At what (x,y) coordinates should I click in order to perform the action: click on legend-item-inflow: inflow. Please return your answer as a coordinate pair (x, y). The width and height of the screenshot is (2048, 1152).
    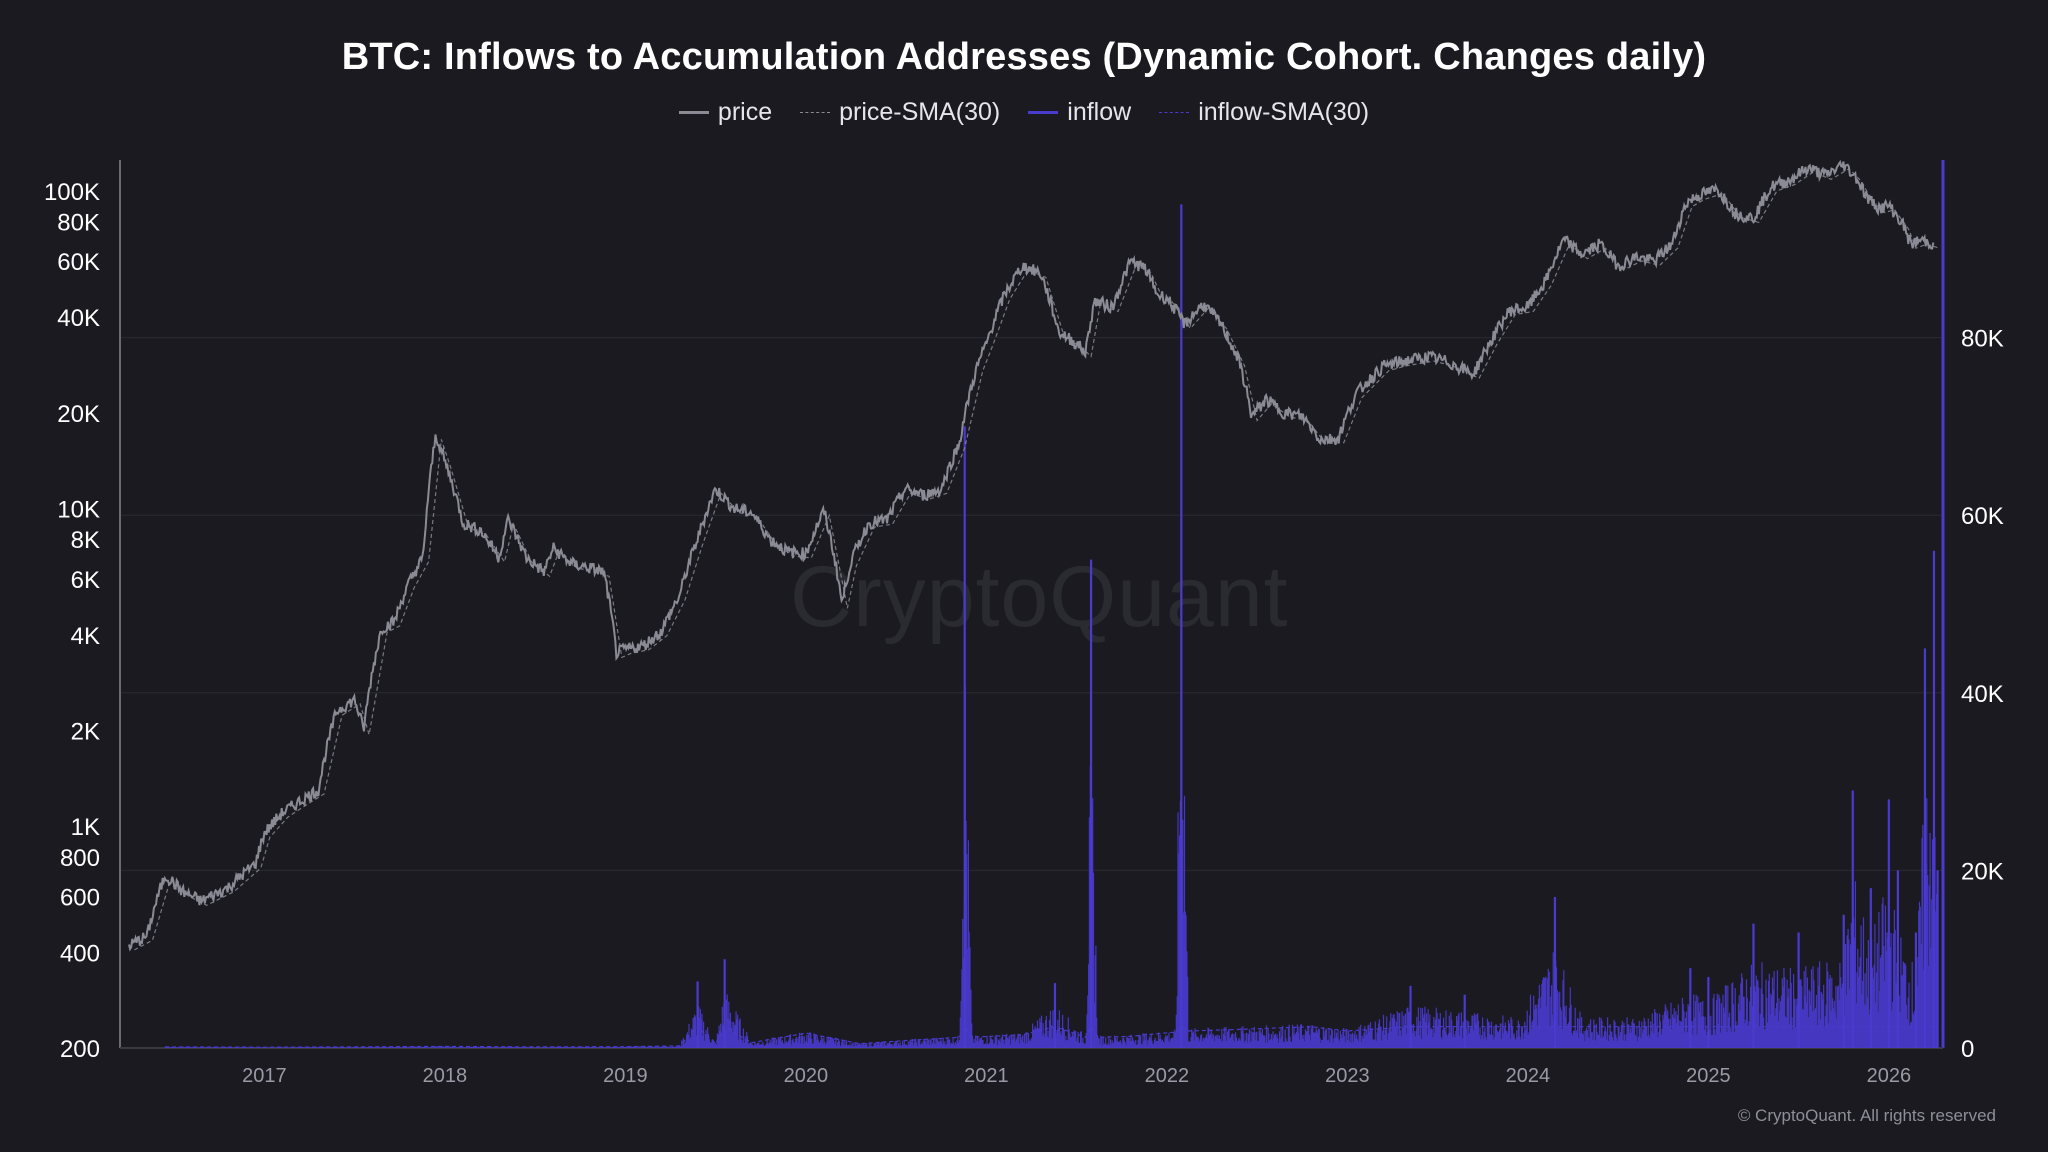
    Looking at the image, I should click on (1079, 112).